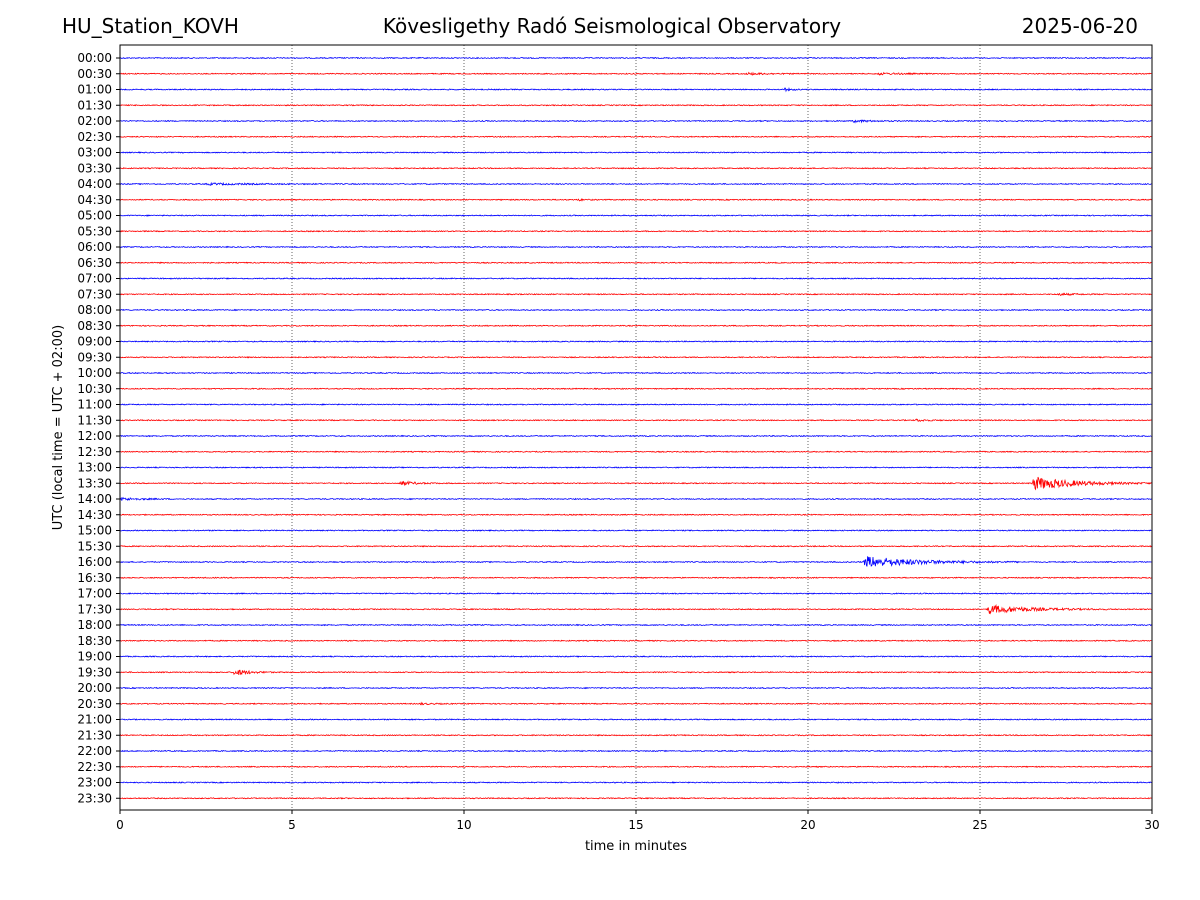  I want to click on y-tick-label: 07:00, so click(94, 279).